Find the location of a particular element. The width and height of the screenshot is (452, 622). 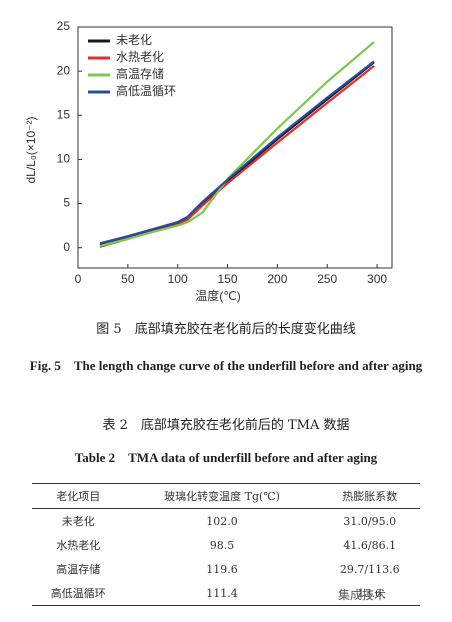

table-cell: 102.0 is located at coordinates (222, 521).